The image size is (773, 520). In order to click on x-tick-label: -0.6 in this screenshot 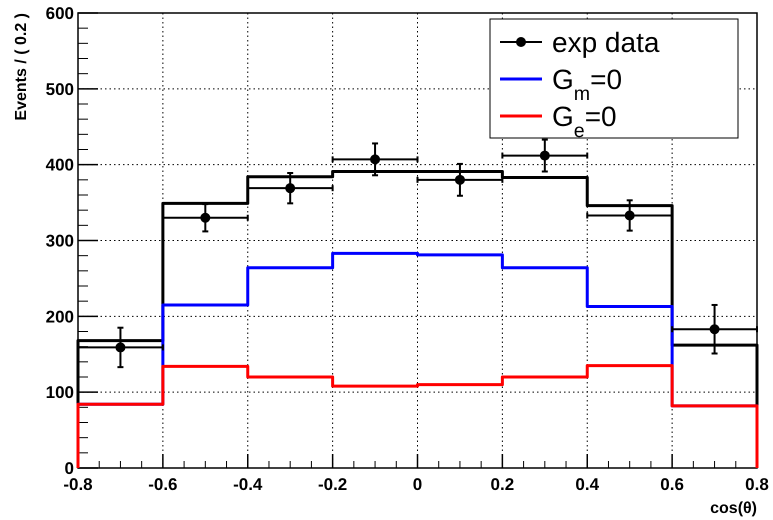, I will do `click(163, 484)`.